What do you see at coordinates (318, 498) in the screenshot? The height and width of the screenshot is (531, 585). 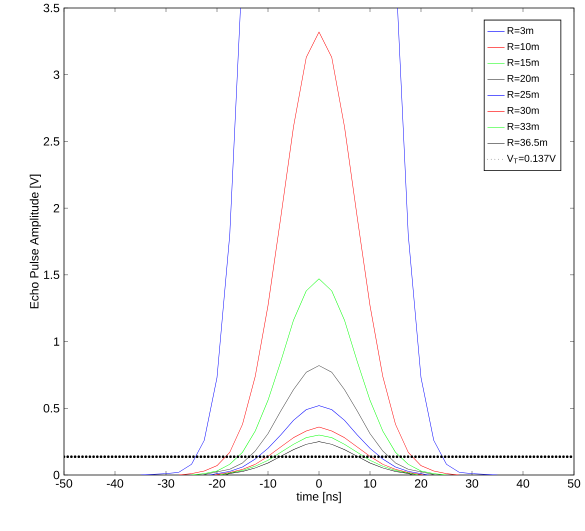 I see `x-axis-title: time [ns]` at bounding box center [318, 498].